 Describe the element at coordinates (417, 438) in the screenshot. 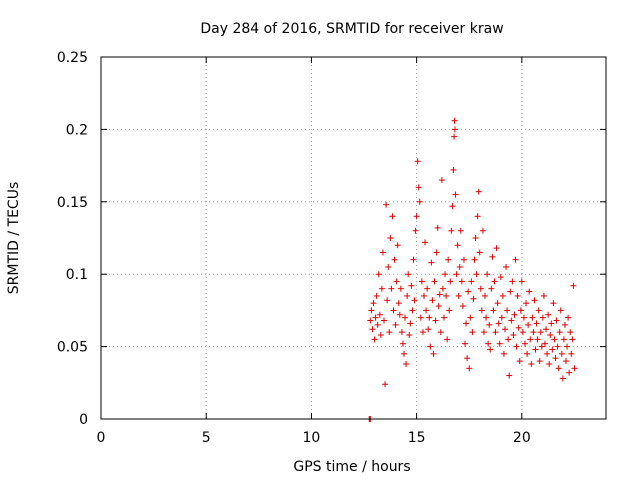

I see `x-tick-label: 15` at that location.